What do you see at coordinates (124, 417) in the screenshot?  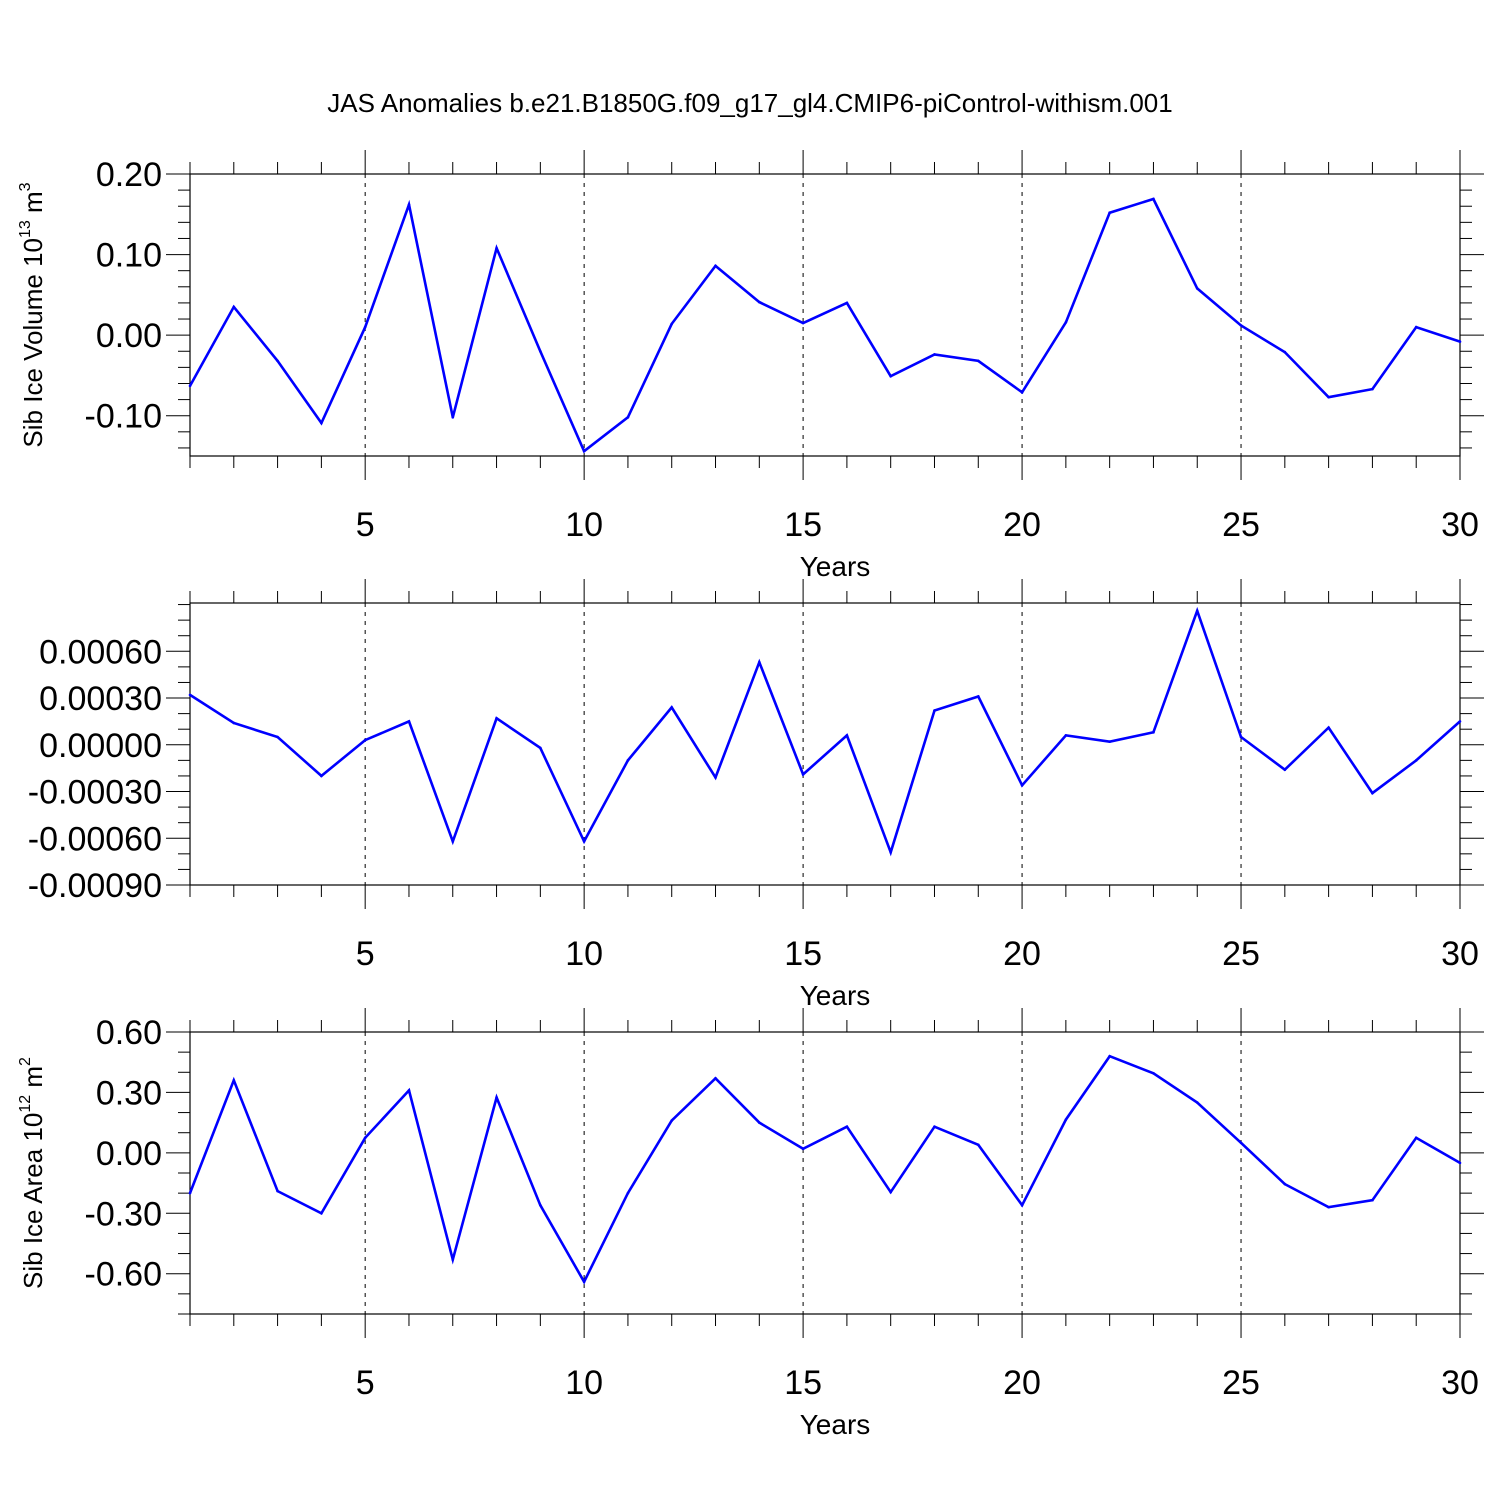 I see `y-tick-label: -0.10` at bounding box center [124, 417].